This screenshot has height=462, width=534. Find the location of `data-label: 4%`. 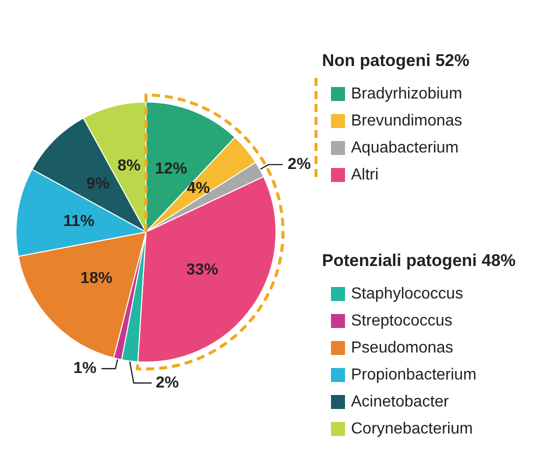

data-label: 4% is located at coordinates (198, 189).